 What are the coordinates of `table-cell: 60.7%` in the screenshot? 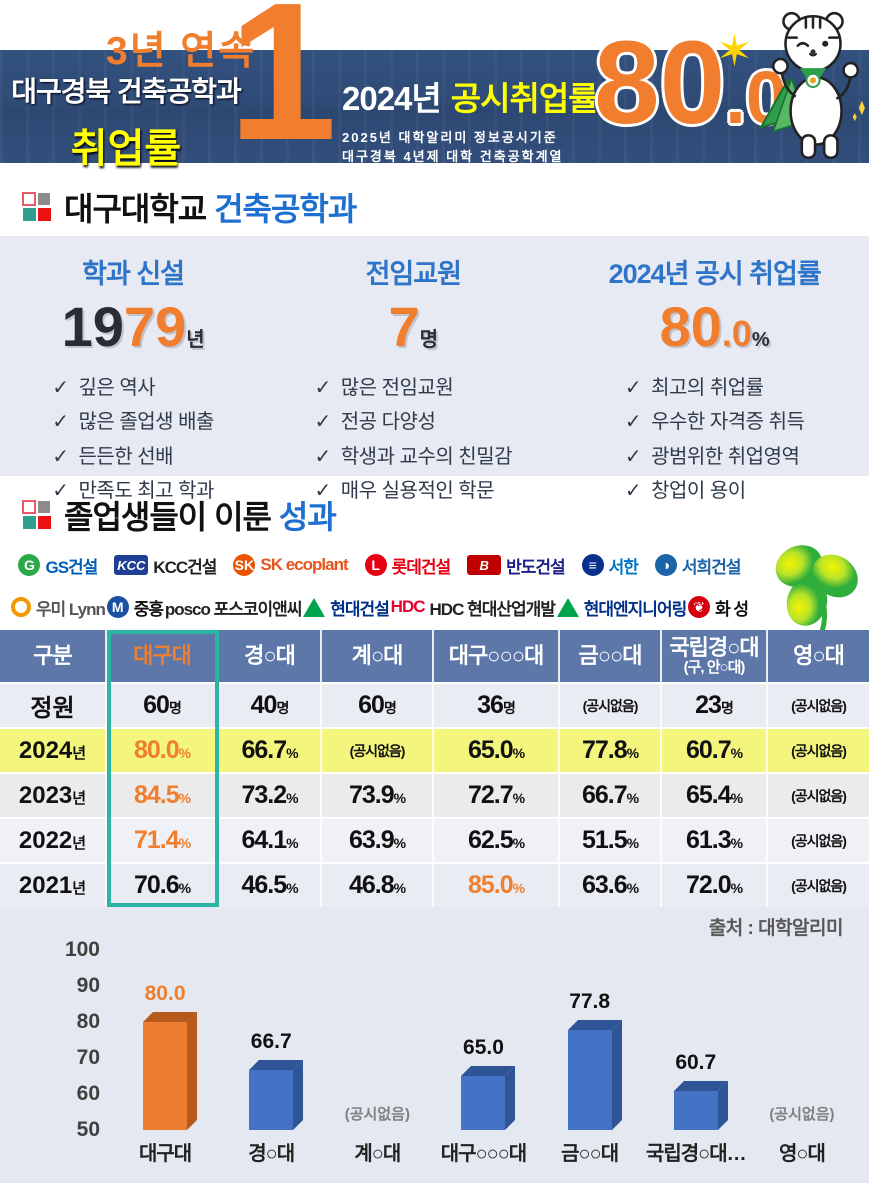 It's located at (715, 750).